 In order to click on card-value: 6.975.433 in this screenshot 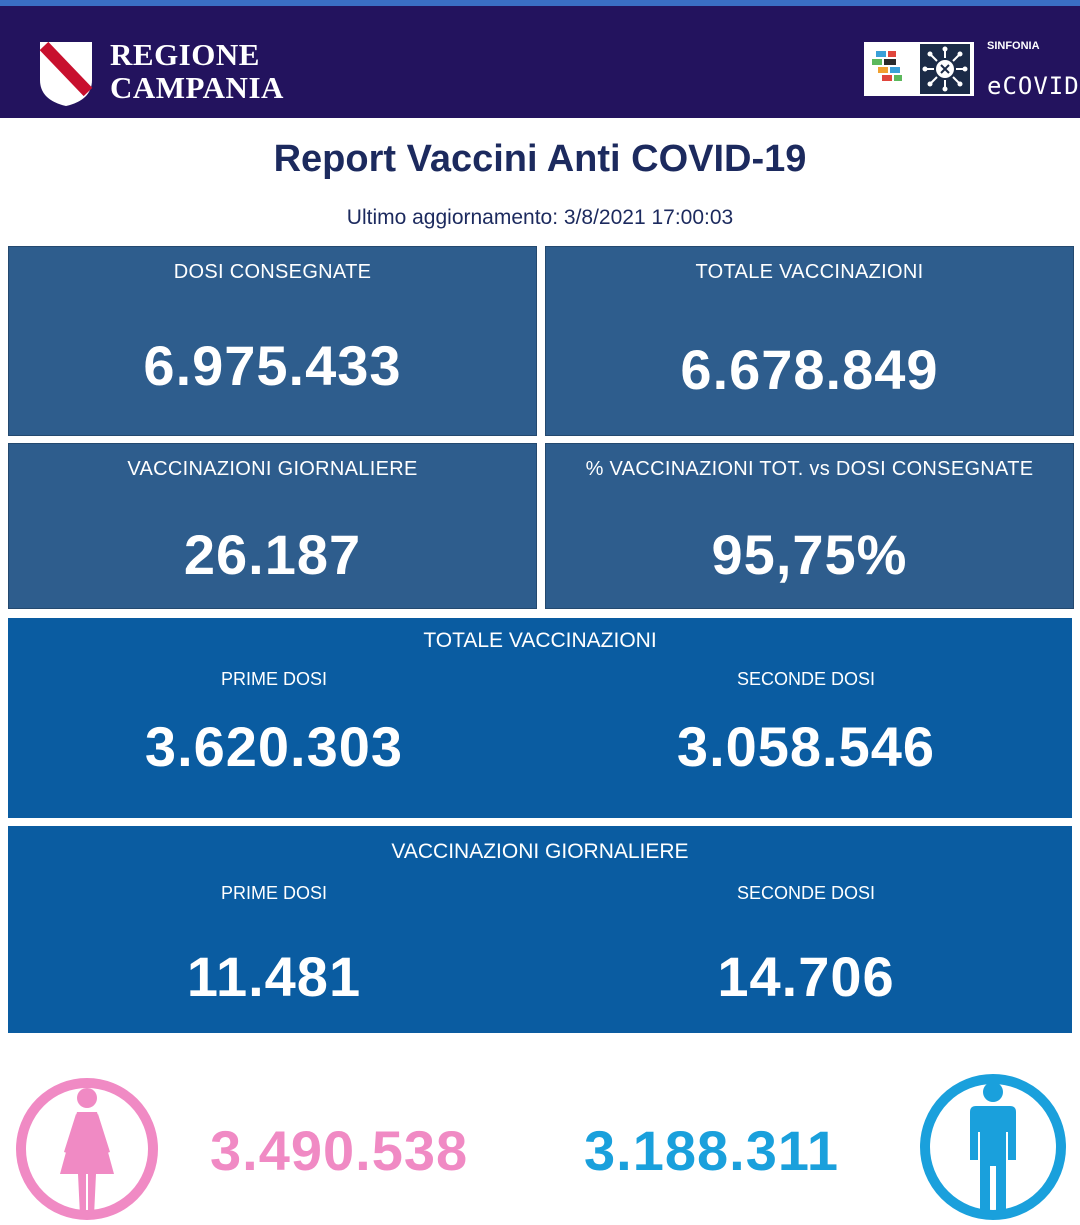, I will do `click(272, 365)`.